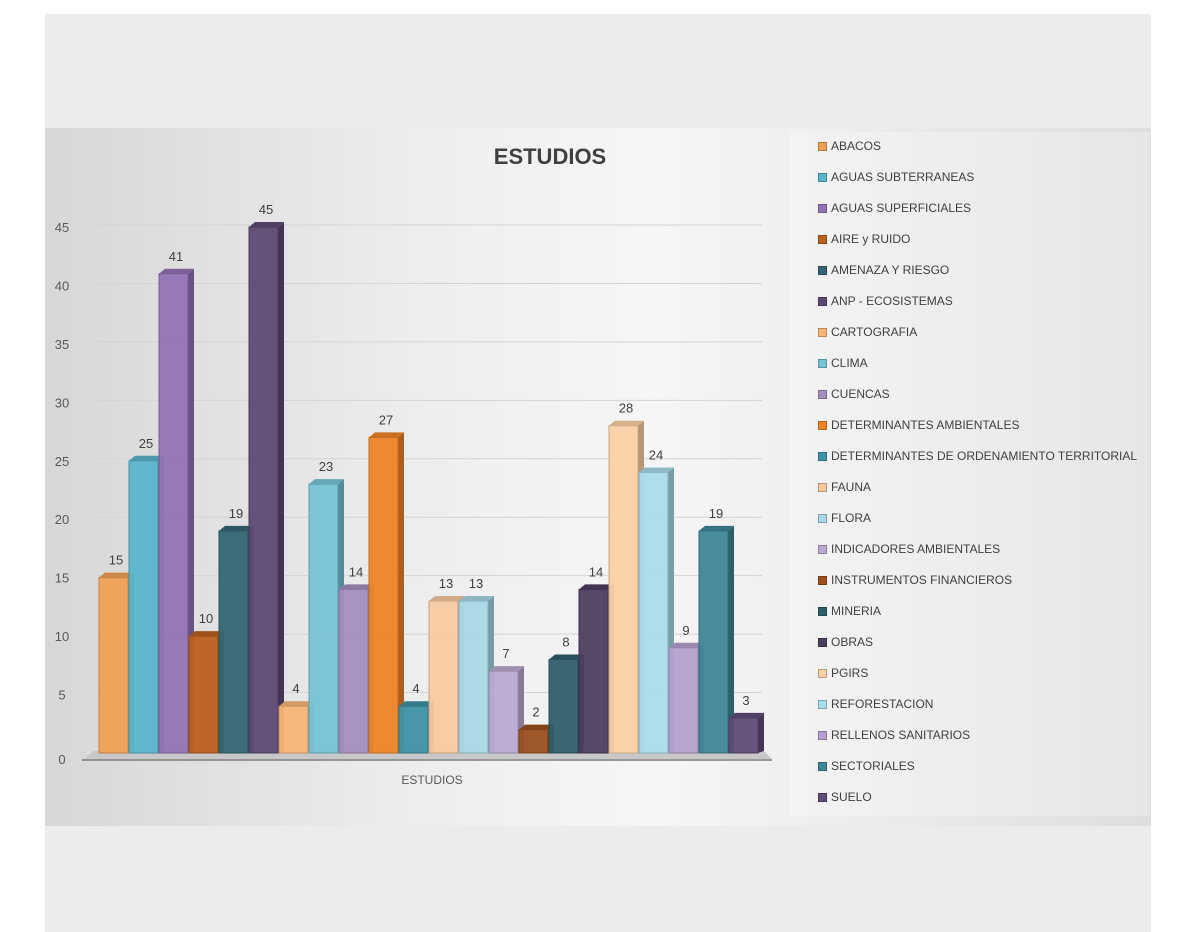  What do you see at coordinates (922, 580) in the screenshot?
I see `legend-label: INSTRUMENTOS FINANCIEROS` at bounding box center [922, 580].